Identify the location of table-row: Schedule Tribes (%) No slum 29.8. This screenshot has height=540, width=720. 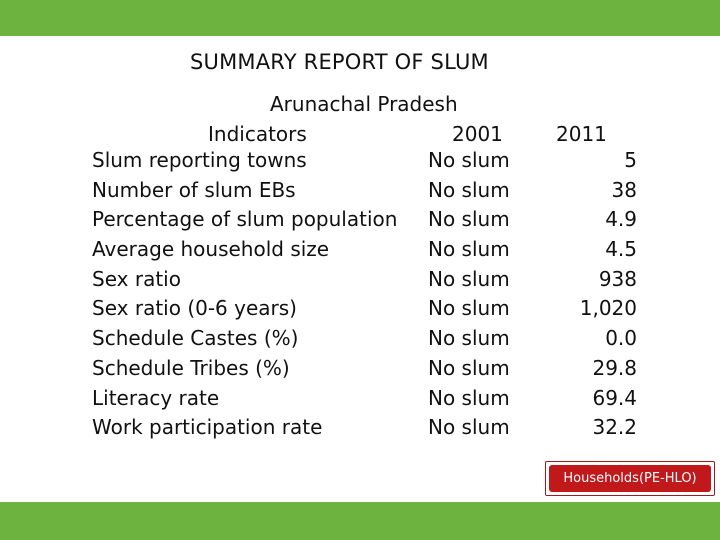
(364, 371).